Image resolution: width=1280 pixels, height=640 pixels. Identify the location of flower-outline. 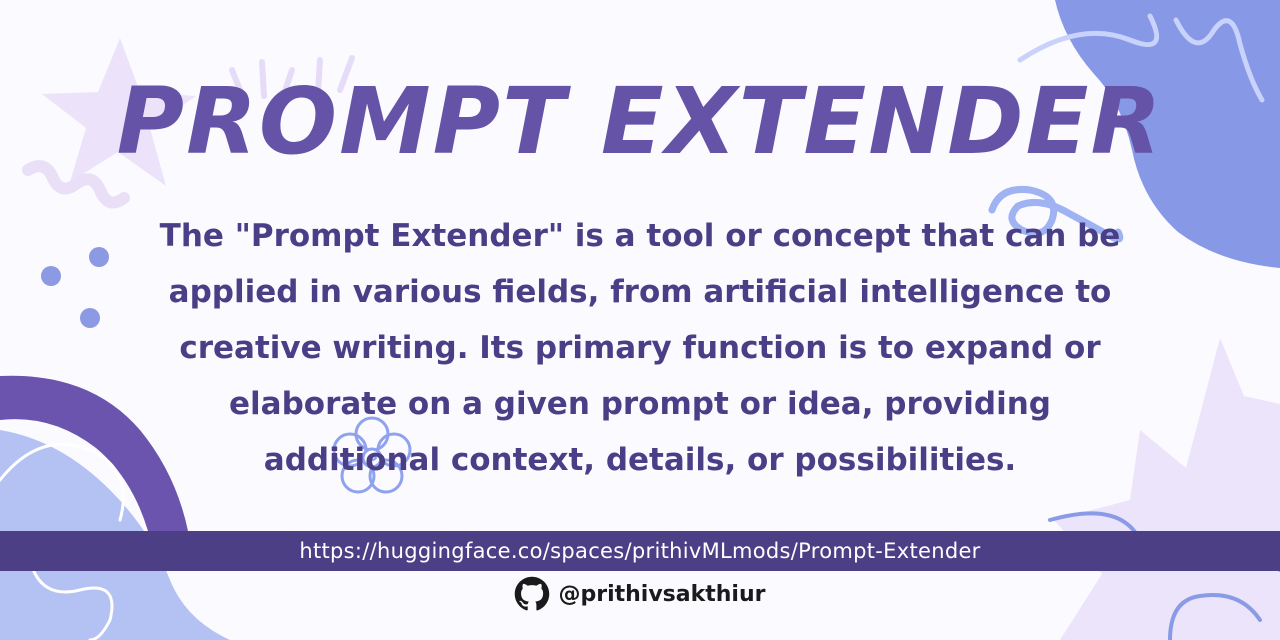
(372, 455).